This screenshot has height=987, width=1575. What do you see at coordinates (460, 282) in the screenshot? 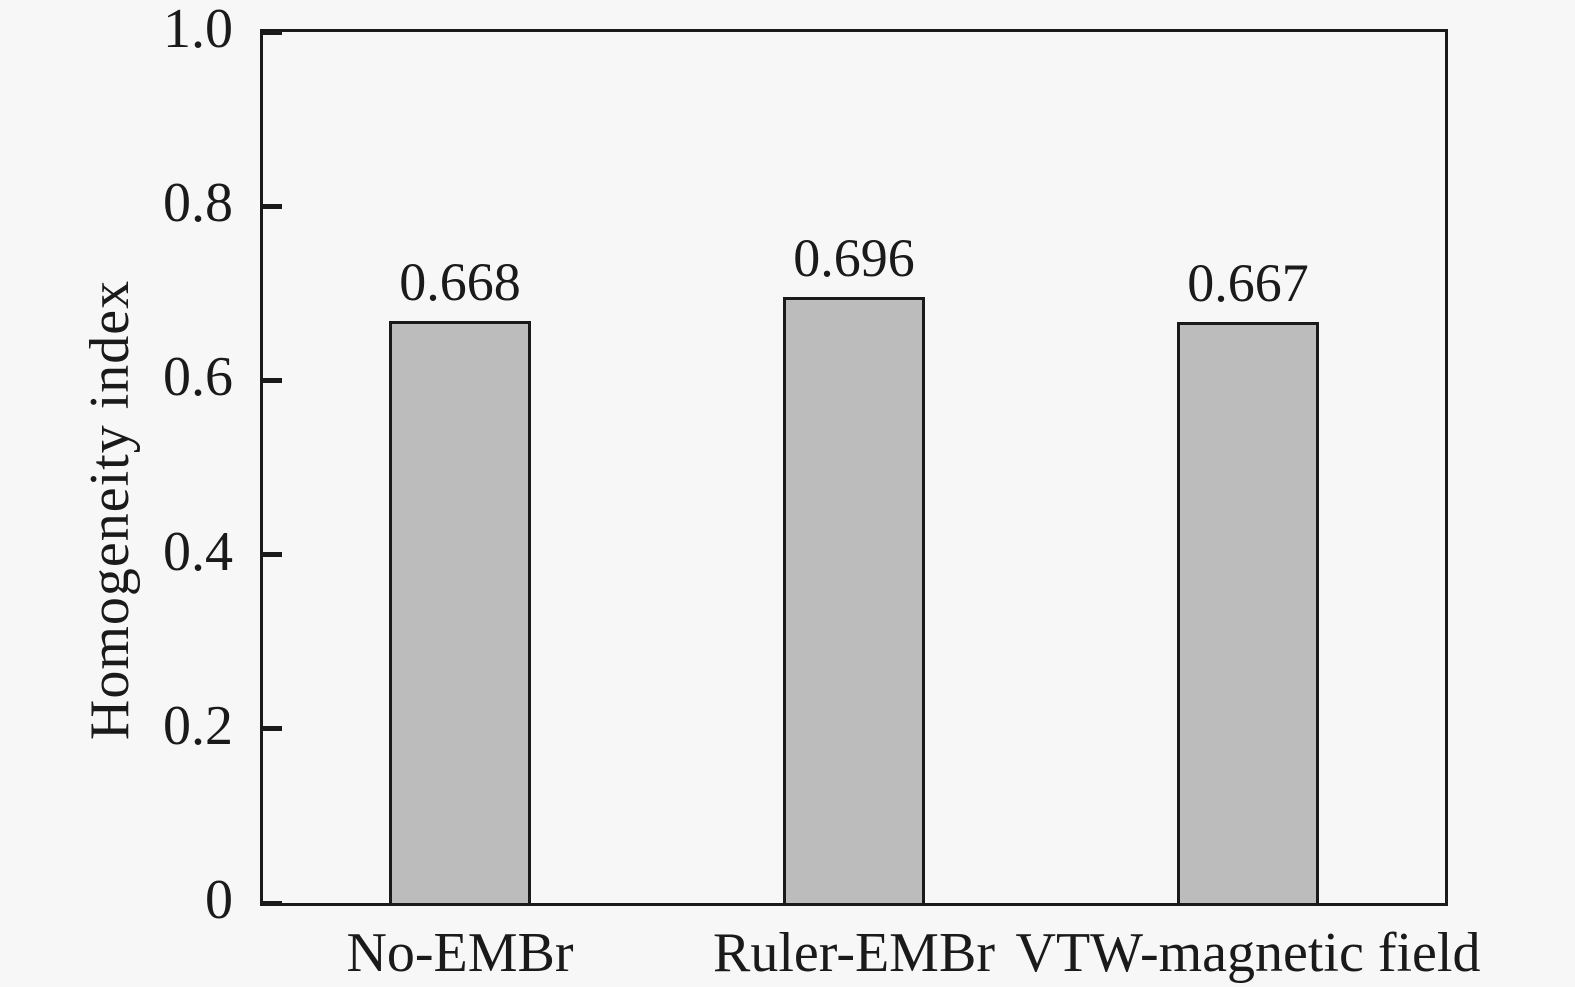
I see `bar-value-label: 0.668` at bounding box center [460, 282].